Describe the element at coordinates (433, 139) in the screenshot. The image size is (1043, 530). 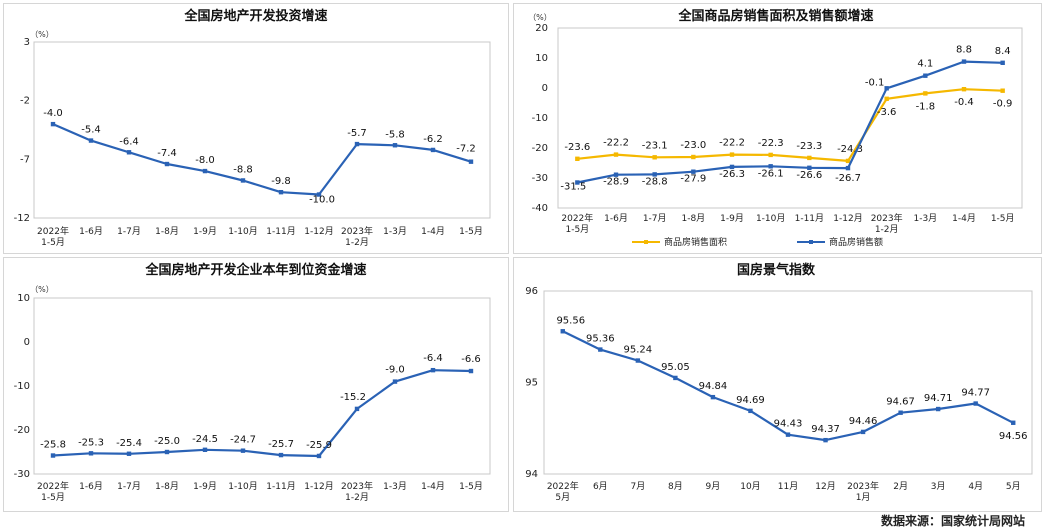
I see `data-label: -6.2` at that location.